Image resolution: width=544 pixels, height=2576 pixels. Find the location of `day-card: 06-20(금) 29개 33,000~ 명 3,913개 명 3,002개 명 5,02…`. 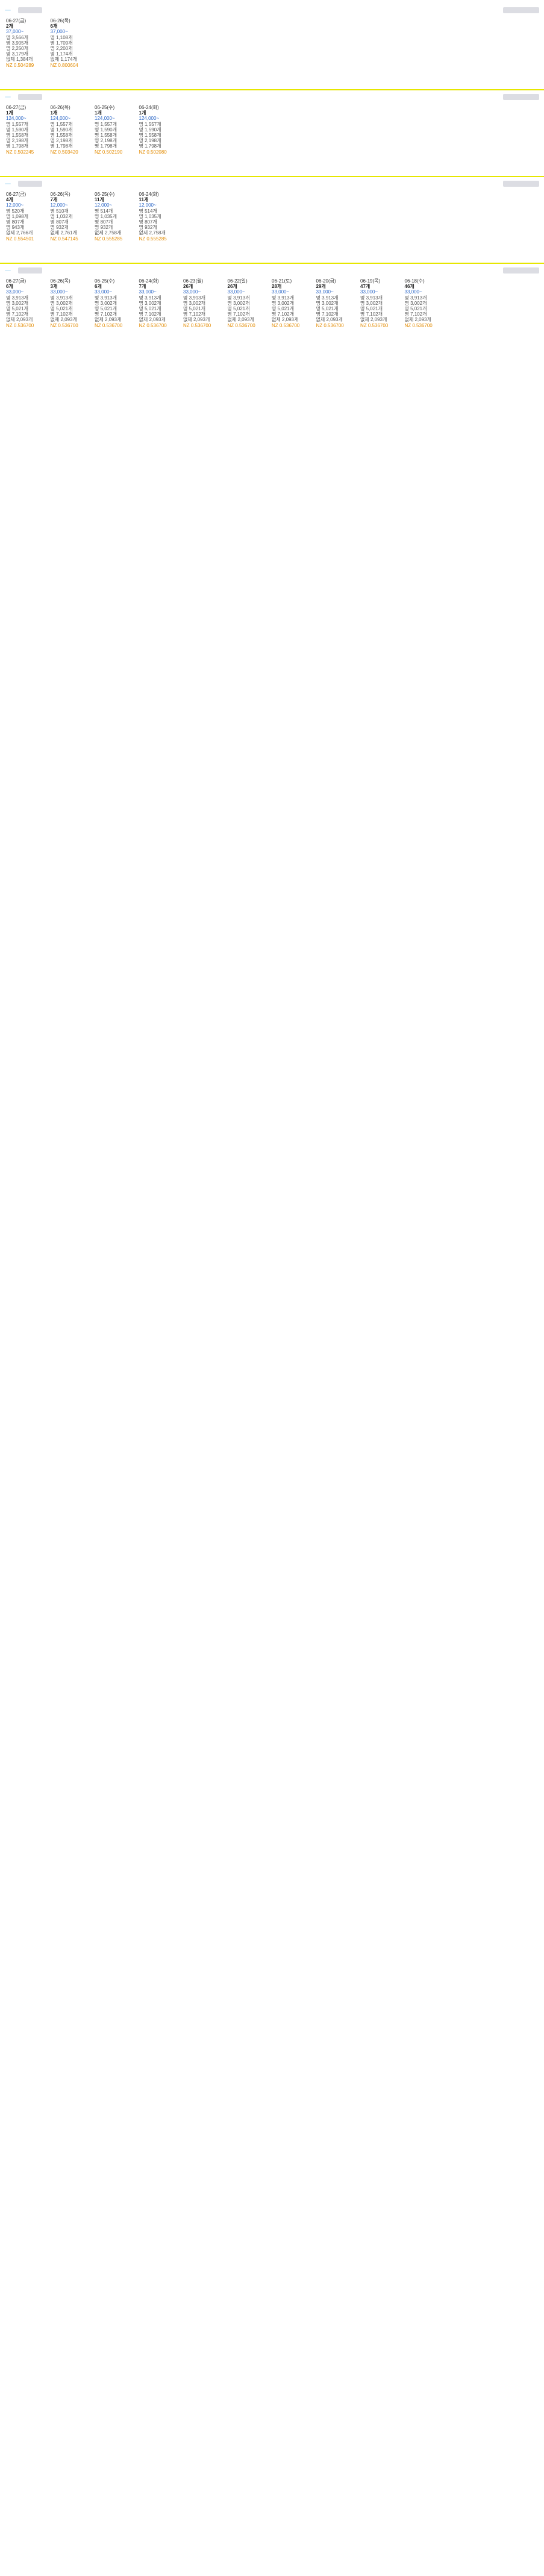

day-card: 06-20(금) 29개 33,000~ 명 3,913개 명 3,002개 명 5,02… is located at coordinates (337, 311).